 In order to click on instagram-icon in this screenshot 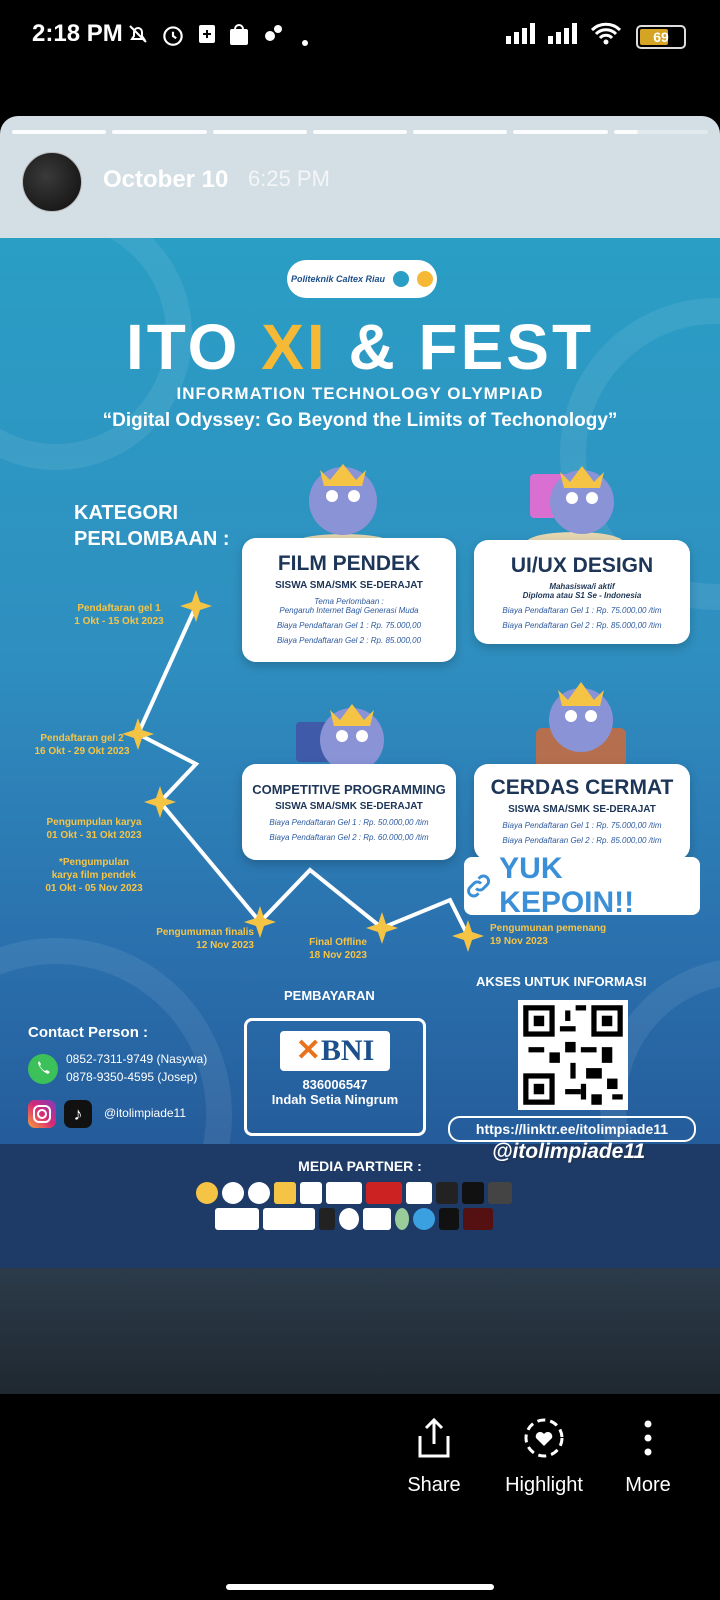, I will do `click(42, 1114)`.